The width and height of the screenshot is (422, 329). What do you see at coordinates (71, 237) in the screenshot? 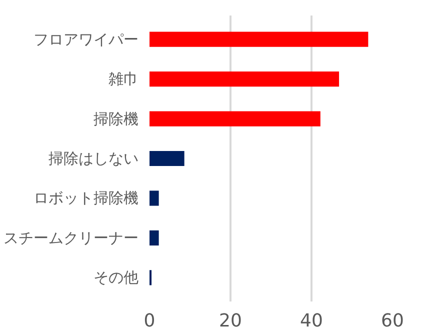
I see `y-tick-label: スチームクリーナー` at bounding box center [71, 237].